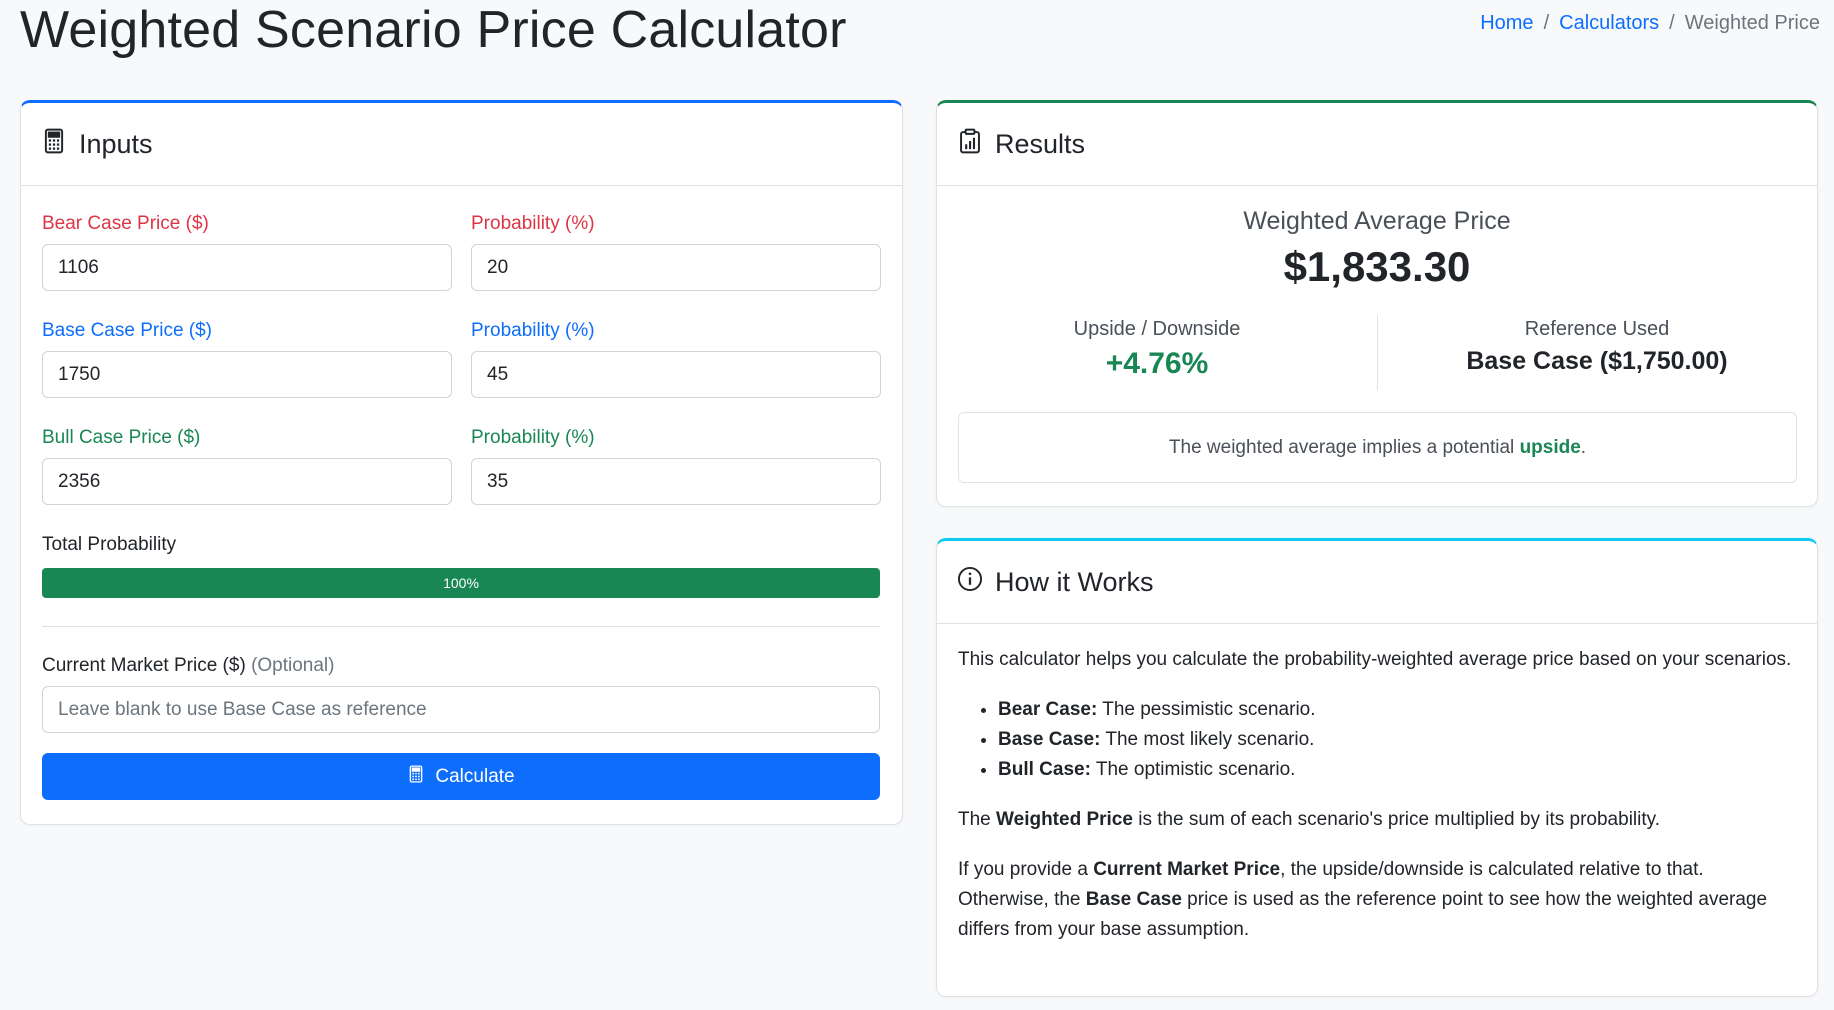  What do you see at coordinates (977, 819) in the screenshot?
I see `text: The` at bounding box center [977, 819].